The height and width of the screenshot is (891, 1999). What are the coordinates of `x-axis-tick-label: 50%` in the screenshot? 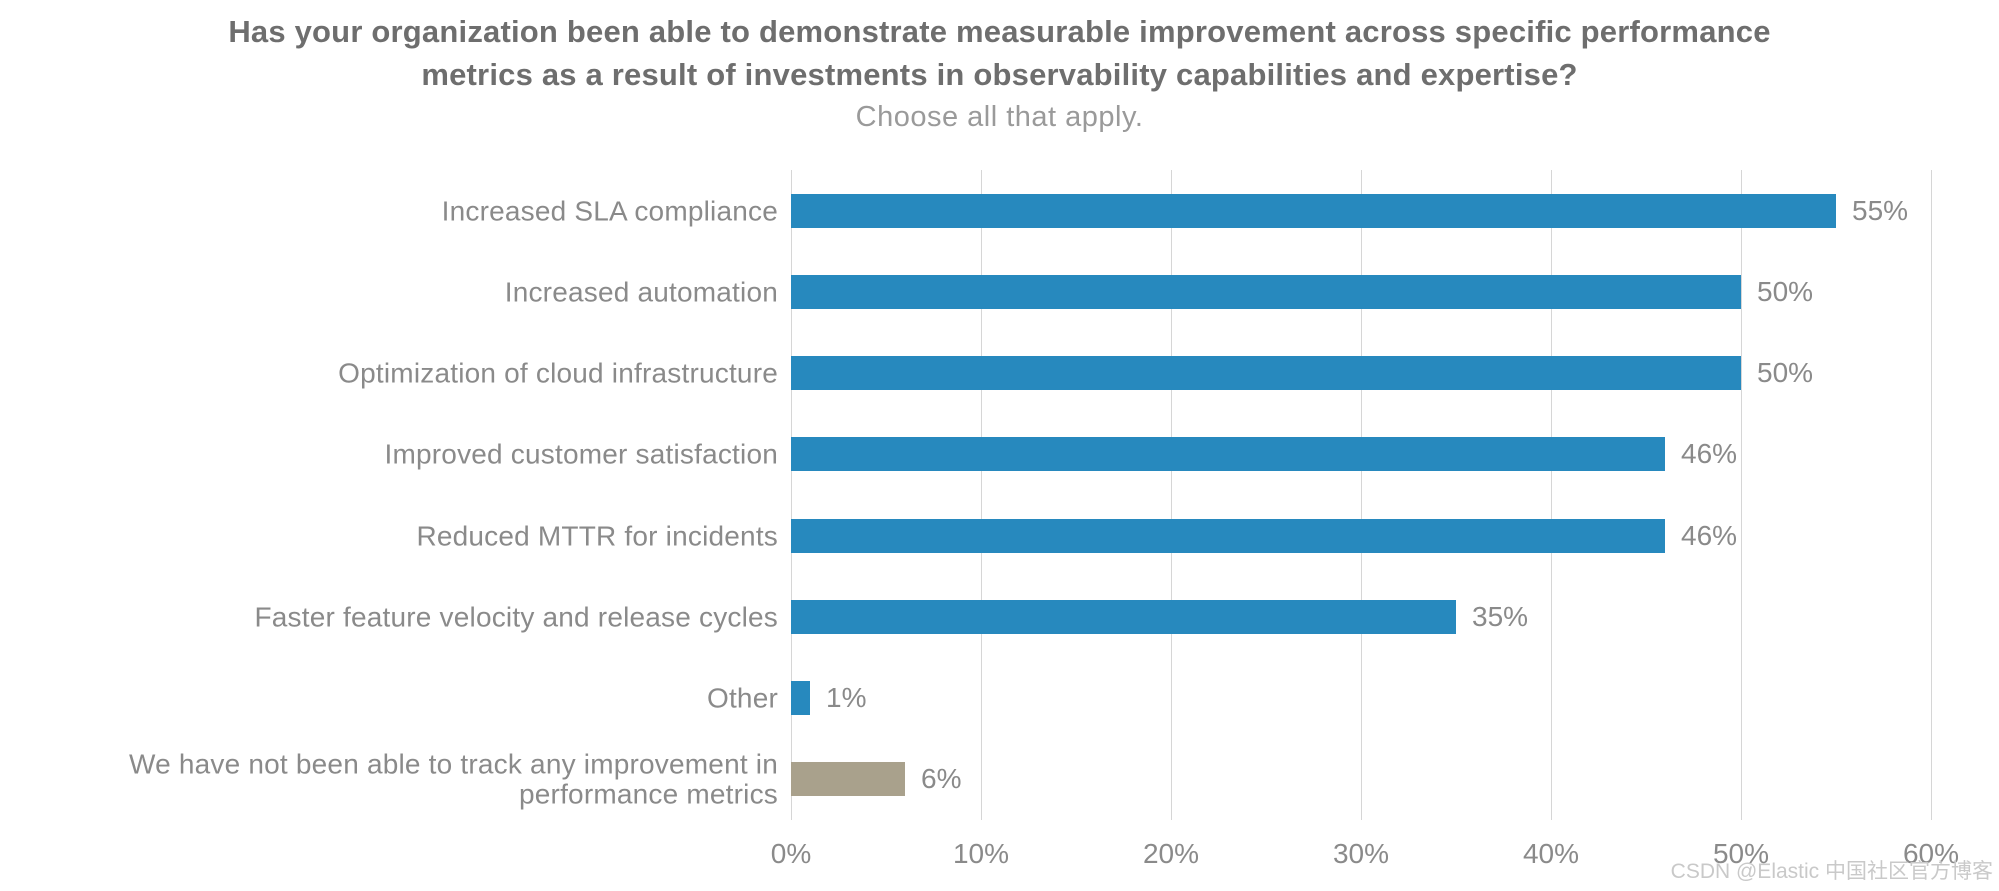 It's located at (1741, 853).